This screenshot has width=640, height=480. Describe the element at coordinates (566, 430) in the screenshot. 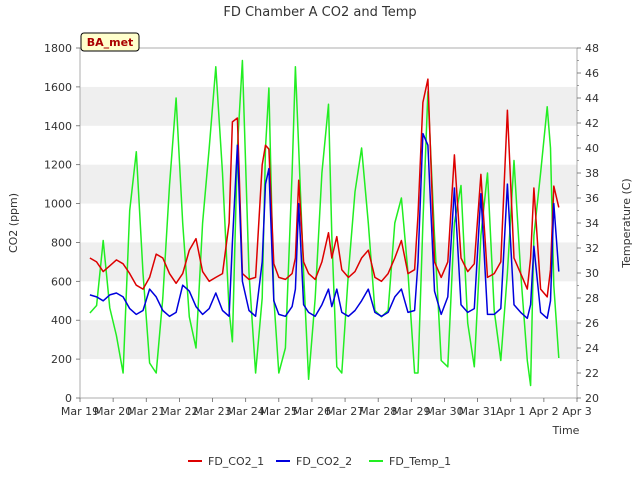

I see `x-axis-label: Time` at that location.